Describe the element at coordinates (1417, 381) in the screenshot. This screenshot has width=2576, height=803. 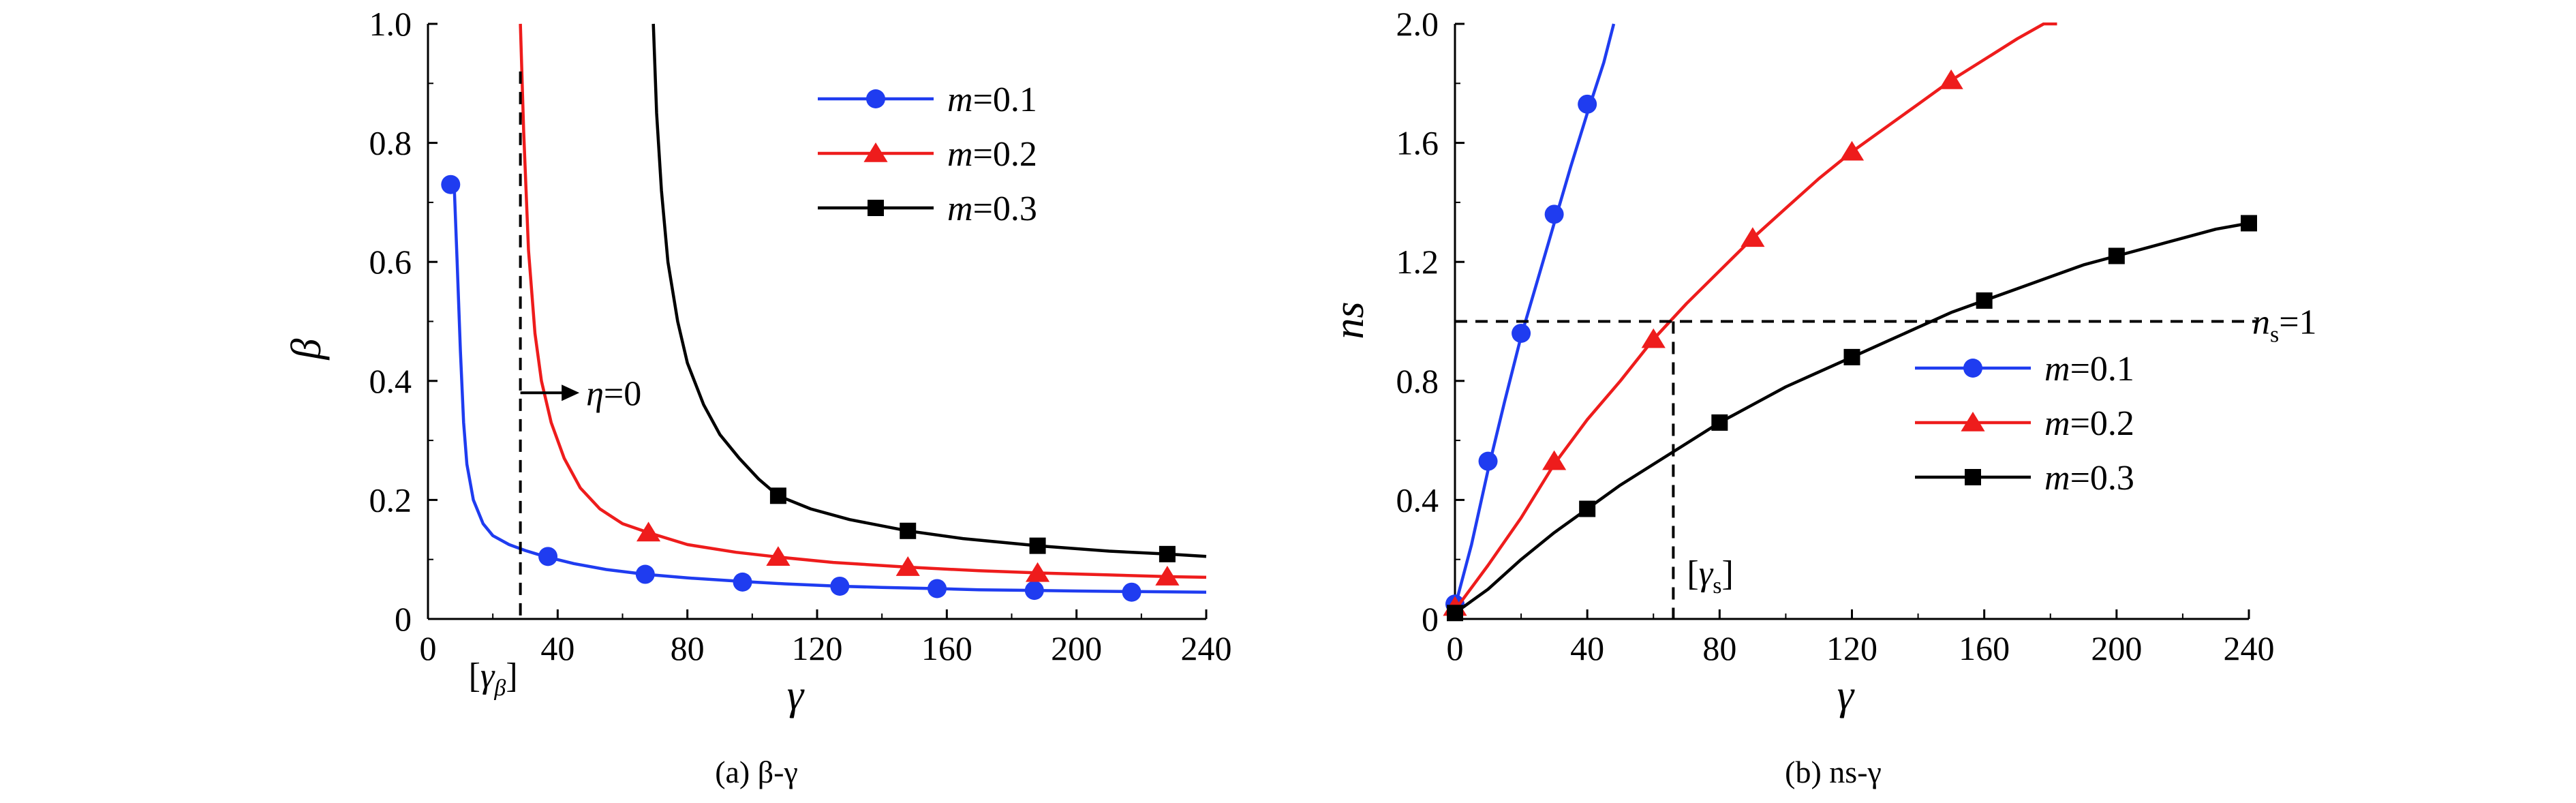
I see `chart-b-y-tick-label: 0.8` at that location.